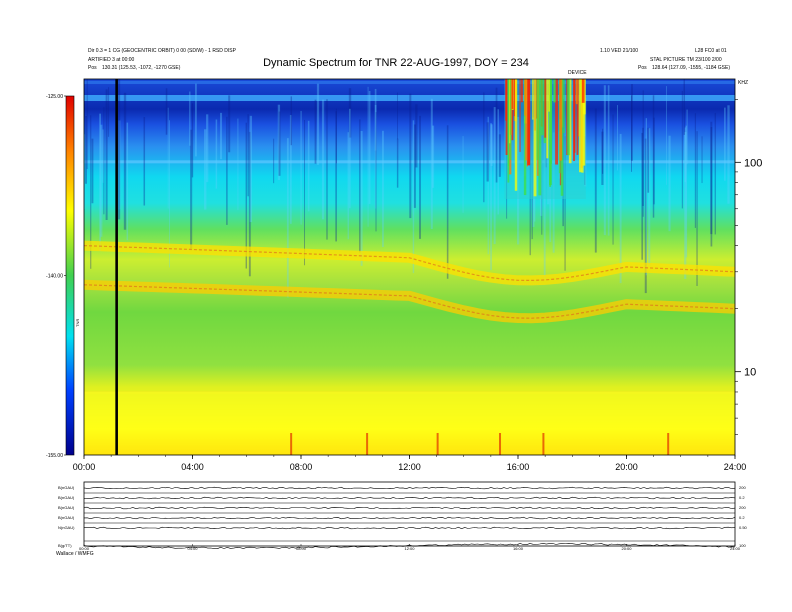 Image resolution: width=792 pixels, height=612 pixels. What do you see at coordinates (409, 514) in the screenshot?
I see `panels-frame` at bounding box center [409, 514].